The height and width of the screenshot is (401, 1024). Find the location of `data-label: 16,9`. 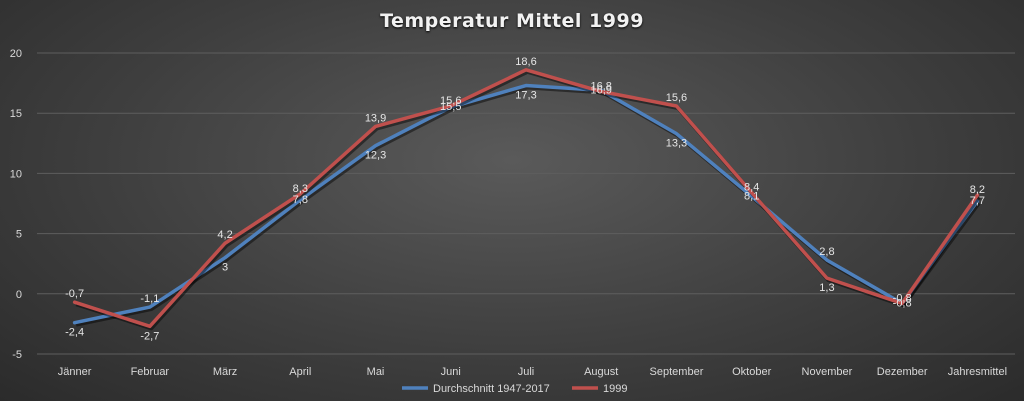

data-label: 16,9 is located at coordinates (601, 90).